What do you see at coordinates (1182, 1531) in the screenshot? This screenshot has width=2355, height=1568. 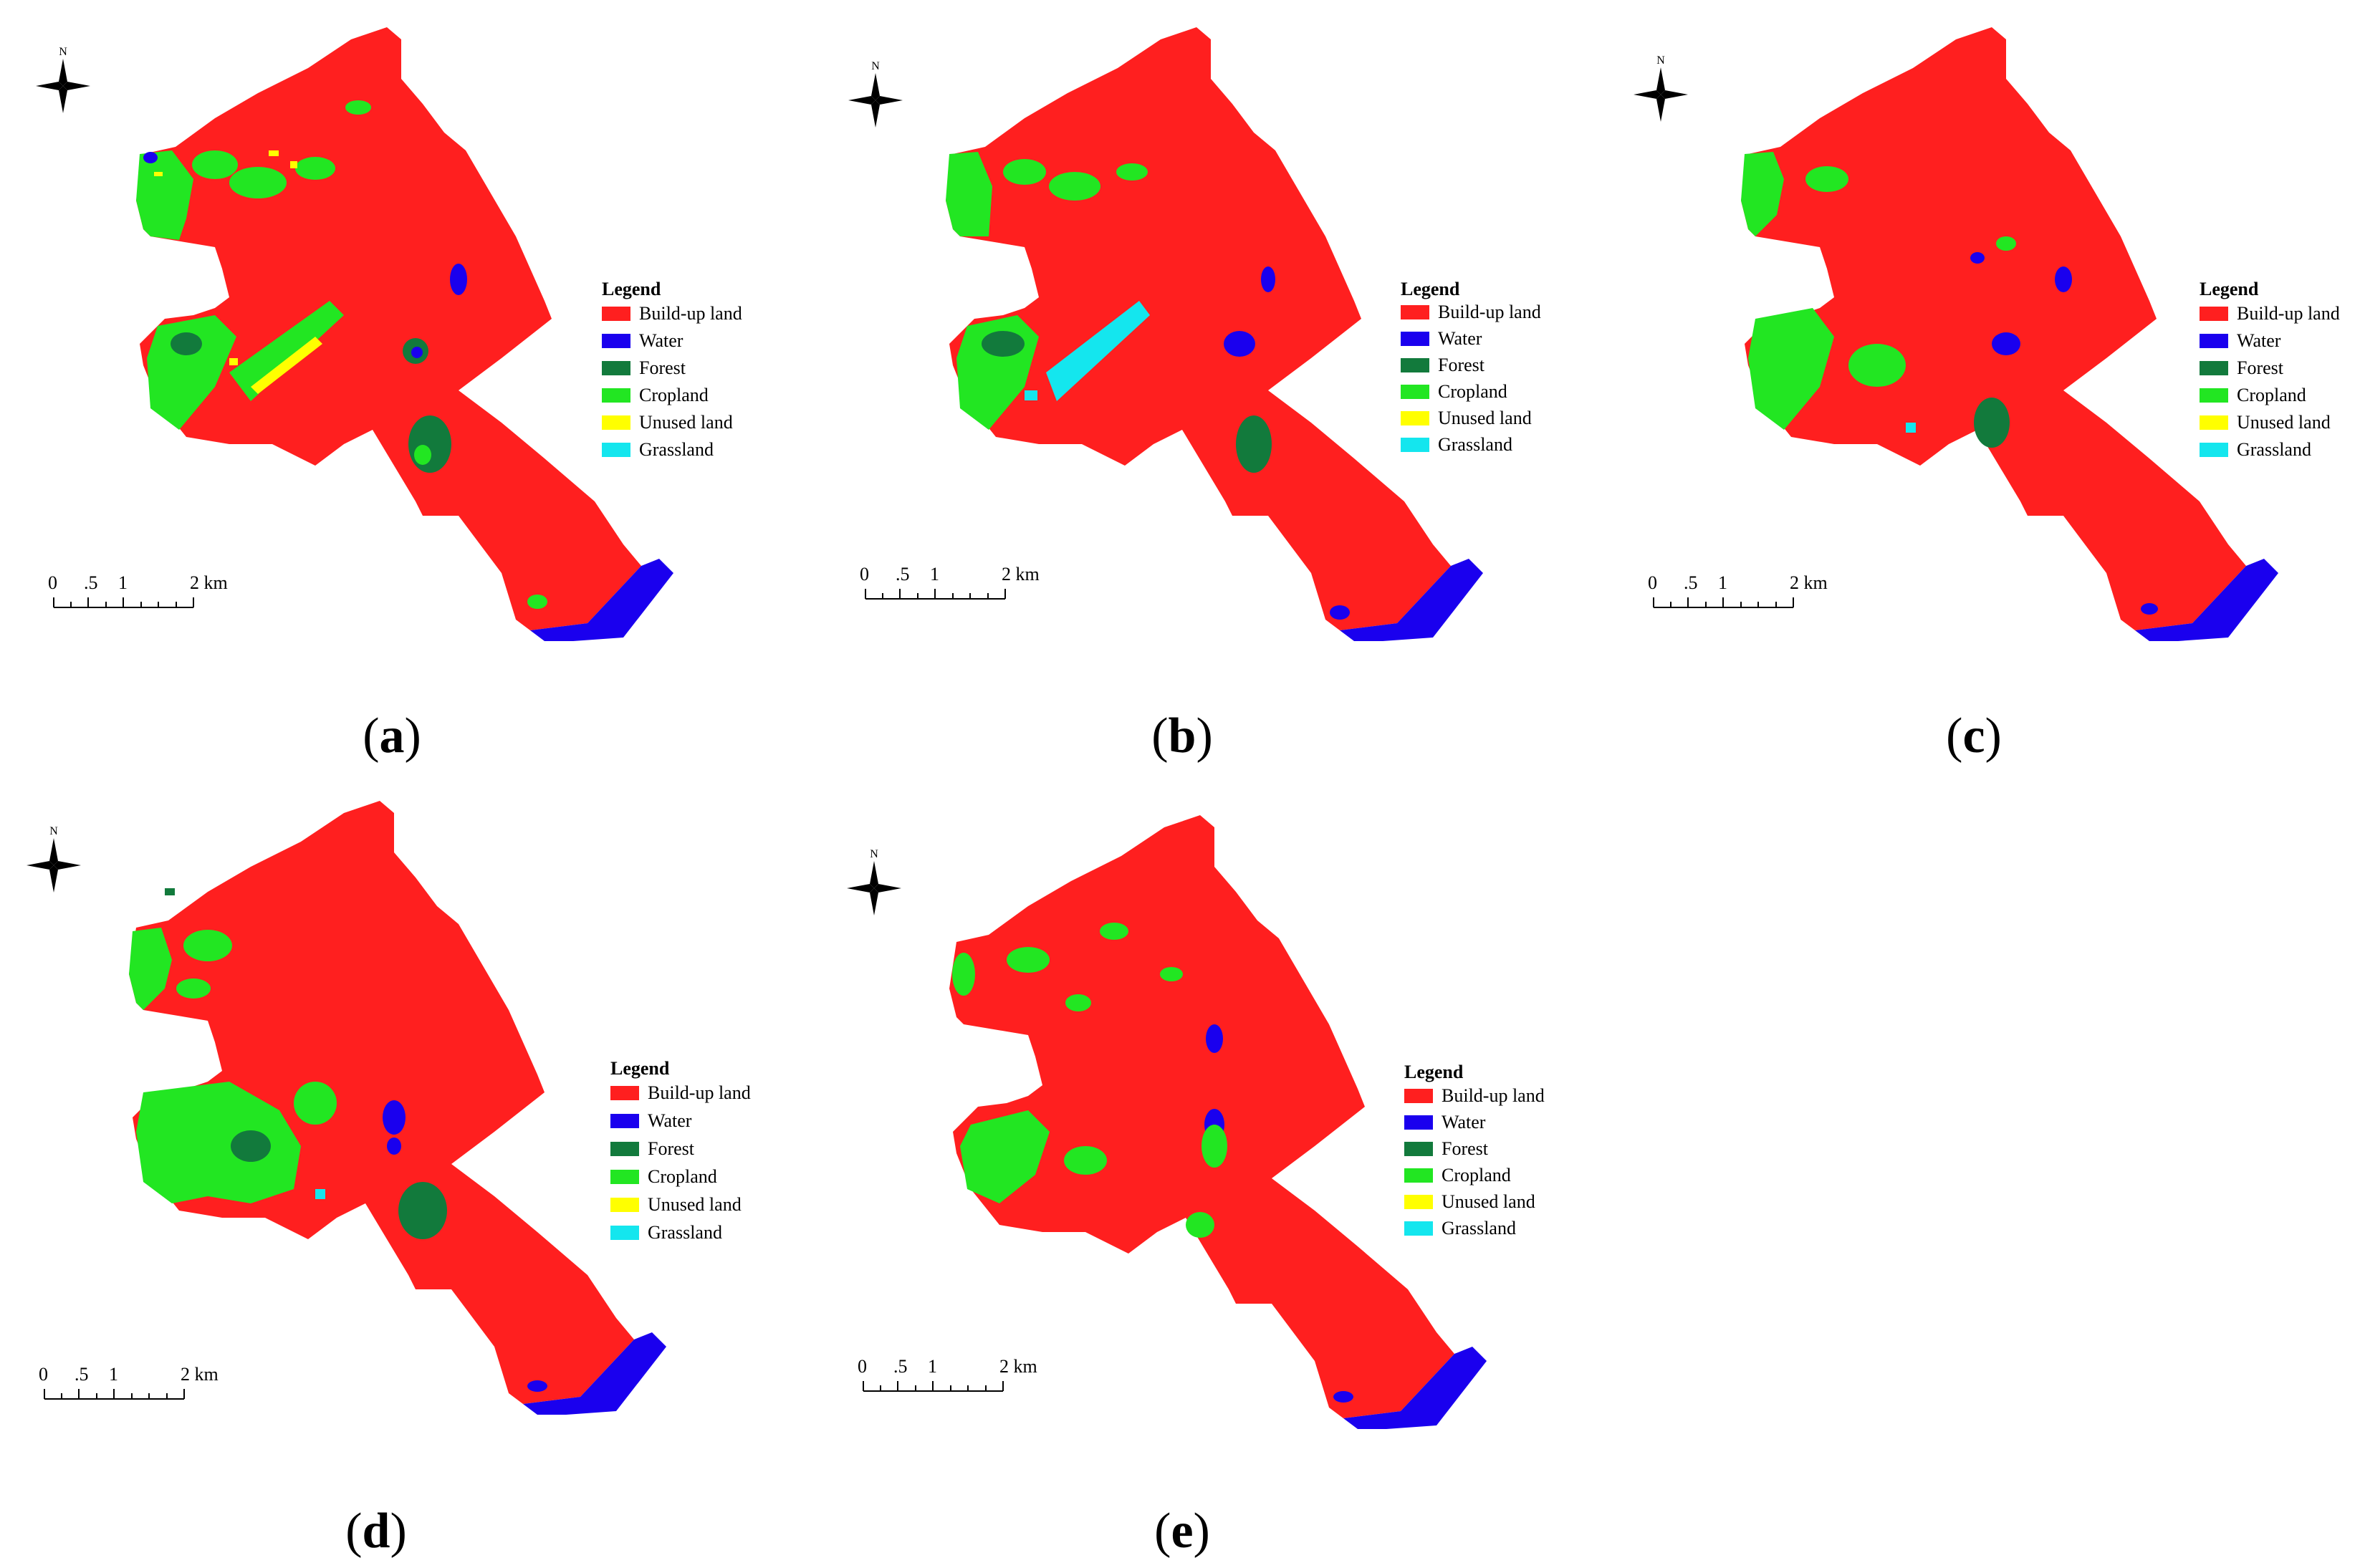 I see `panel-label: (e)` at bounding box center [1182, 1531].